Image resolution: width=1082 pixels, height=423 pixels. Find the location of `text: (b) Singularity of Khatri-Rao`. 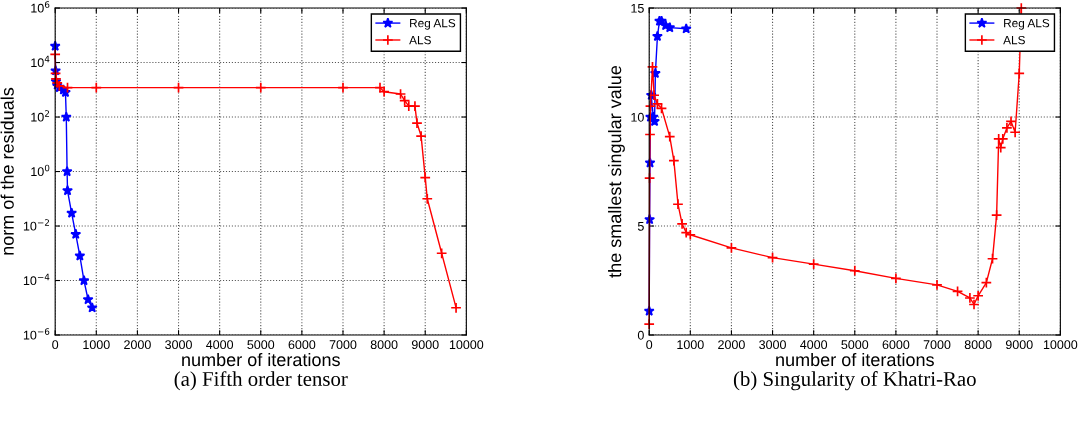

text: (b) Singularity of Khatri-Rao is located at coordinates (854, 381).